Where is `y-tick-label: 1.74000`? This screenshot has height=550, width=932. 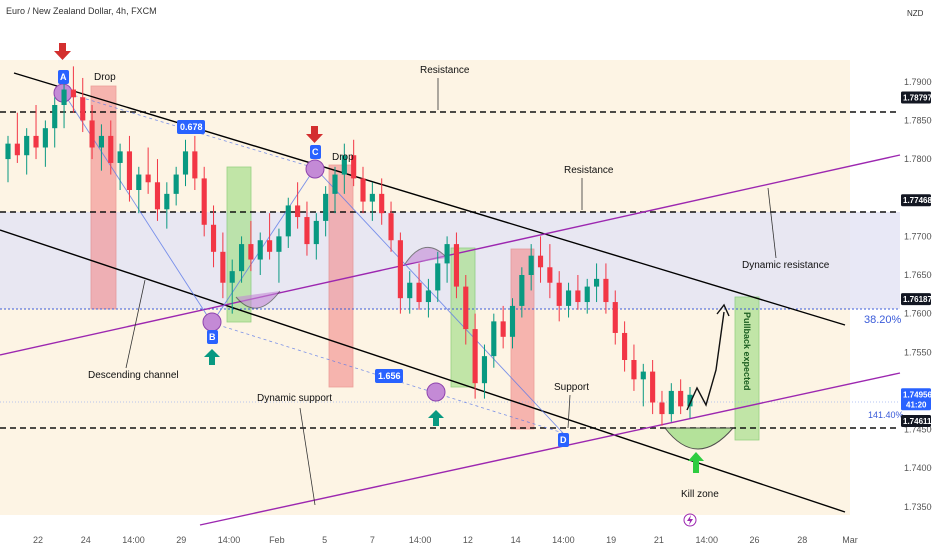 y-tick-label: 1.74000 is located at coordinates (918, 468).